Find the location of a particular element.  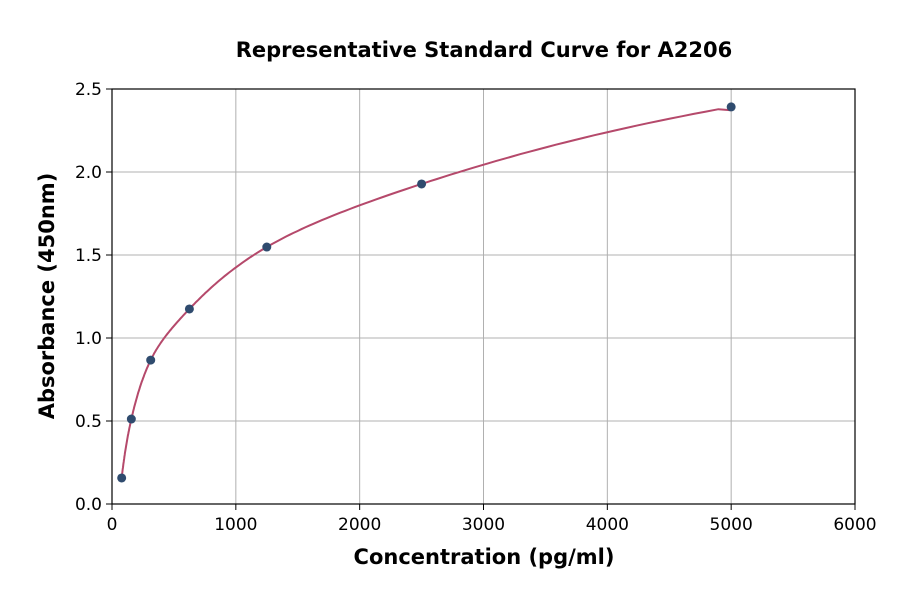

x-axis-label: Concentration (pg/ml) is located at coordinates (484, 557).